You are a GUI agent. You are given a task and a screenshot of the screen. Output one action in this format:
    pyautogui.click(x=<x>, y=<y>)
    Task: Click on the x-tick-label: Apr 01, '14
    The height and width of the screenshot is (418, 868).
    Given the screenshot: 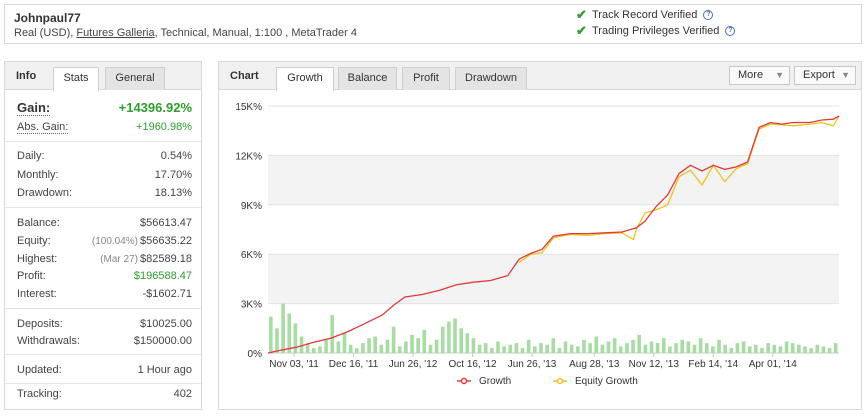 What is the action you would take?
    pyautogui.click(x=773, y=364)
    